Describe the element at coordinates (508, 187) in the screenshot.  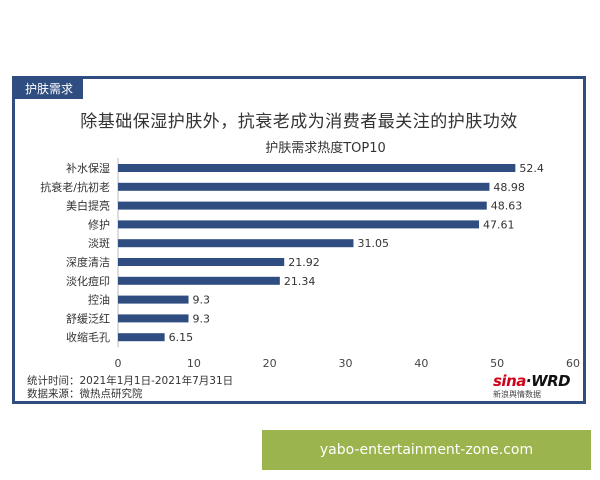
I see `value-label-1: 48.98` at that location.